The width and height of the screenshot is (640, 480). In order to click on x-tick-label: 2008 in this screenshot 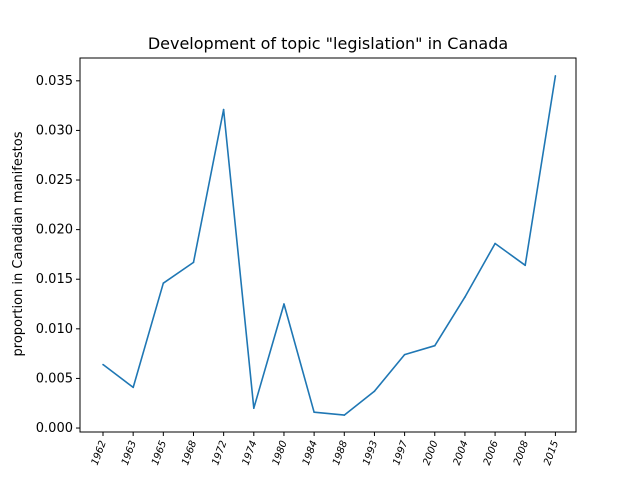, I will do `click(521, 453)`.